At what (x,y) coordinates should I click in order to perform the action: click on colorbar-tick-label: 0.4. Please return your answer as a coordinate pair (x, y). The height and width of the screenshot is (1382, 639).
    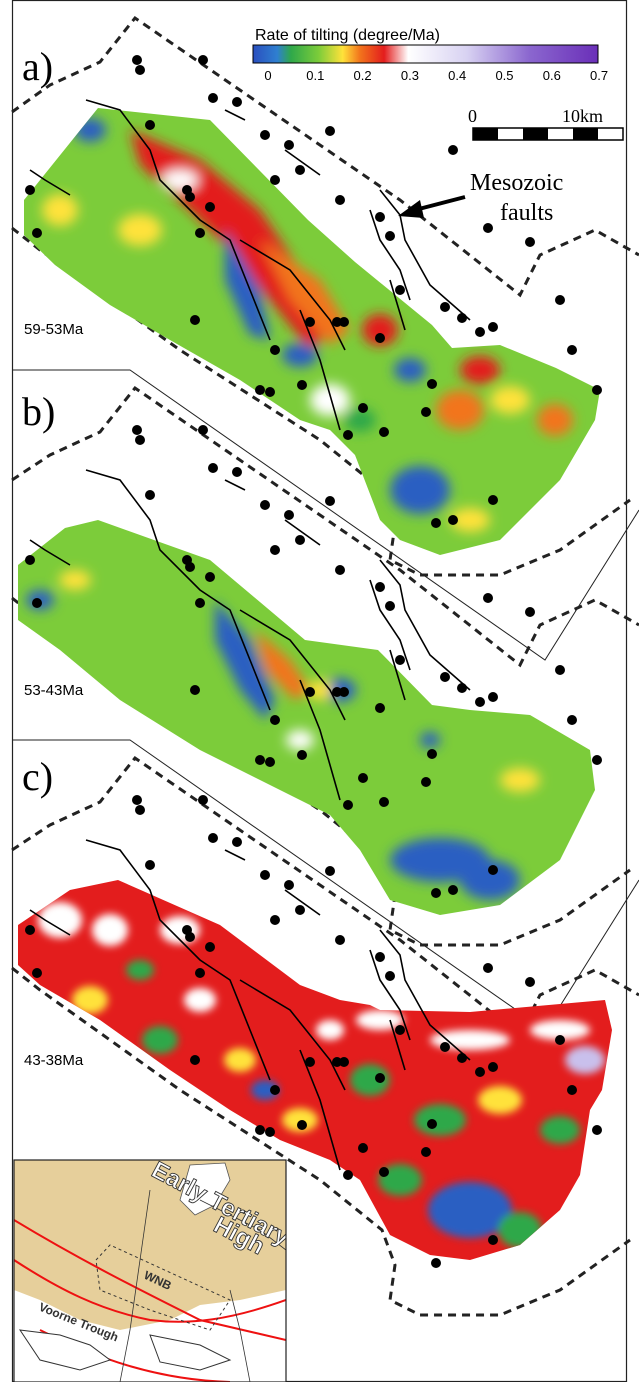
    Looking at the image, I should click on (457, 75).